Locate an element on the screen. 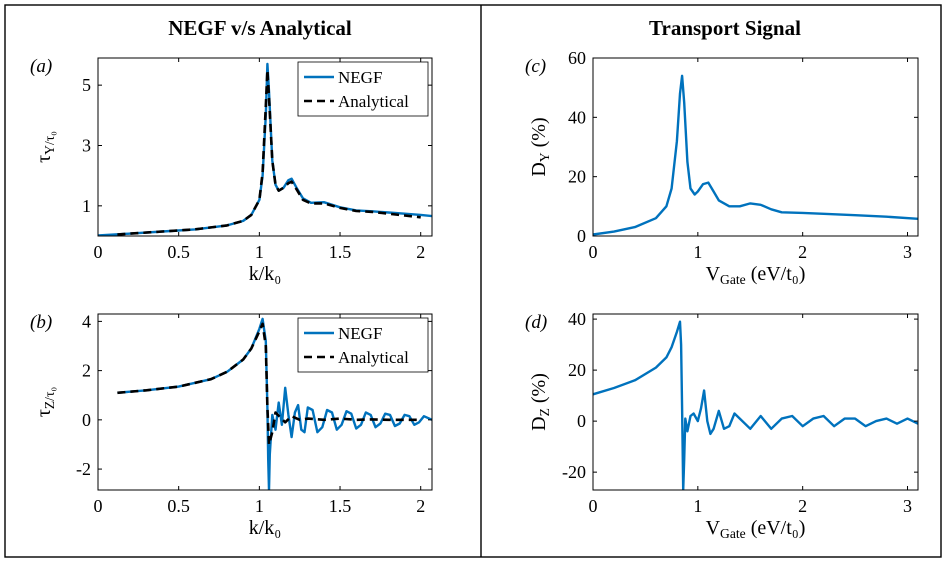 The height and width of the screenshot is (562, 946). y-tick-label: -20 is located at coordinates (574, 472).